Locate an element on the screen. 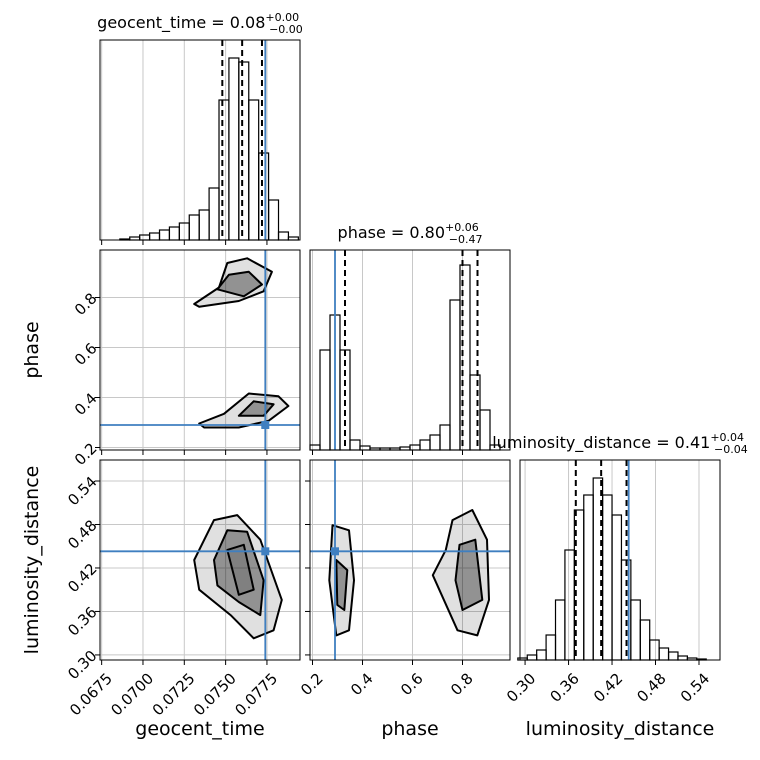  title-plus: +0.00 is located at coordinates (282, 17).